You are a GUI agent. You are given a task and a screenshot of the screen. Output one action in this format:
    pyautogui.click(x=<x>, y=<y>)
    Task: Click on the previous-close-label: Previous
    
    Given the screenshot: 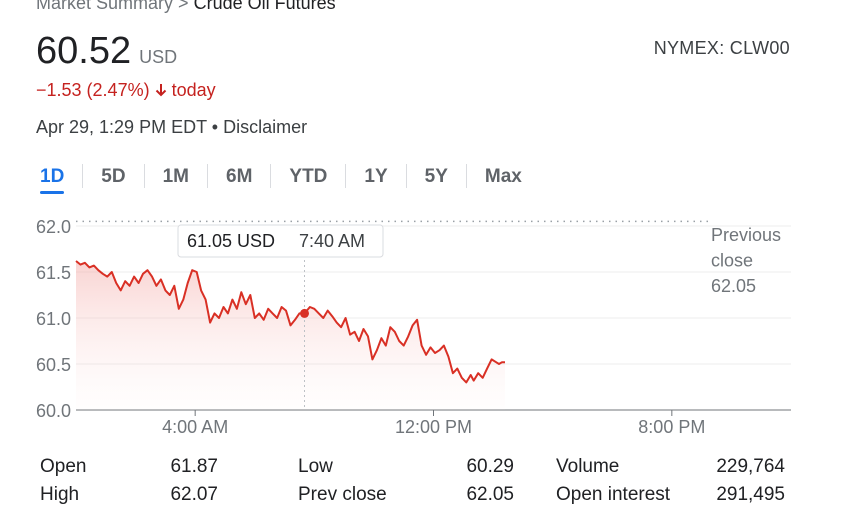 What is the action you would take?
    pyautogui.click(x=746, y=235)
    